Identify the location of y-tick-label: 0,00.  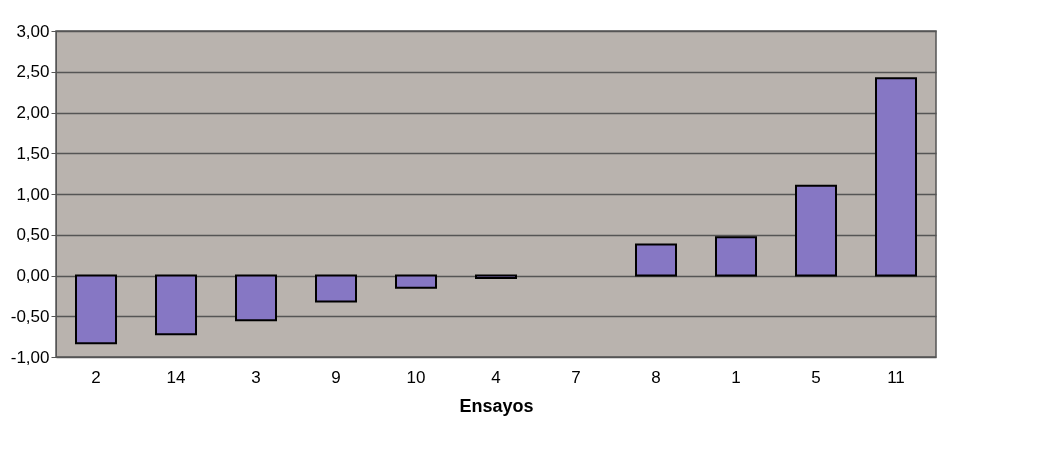
(33, 275).